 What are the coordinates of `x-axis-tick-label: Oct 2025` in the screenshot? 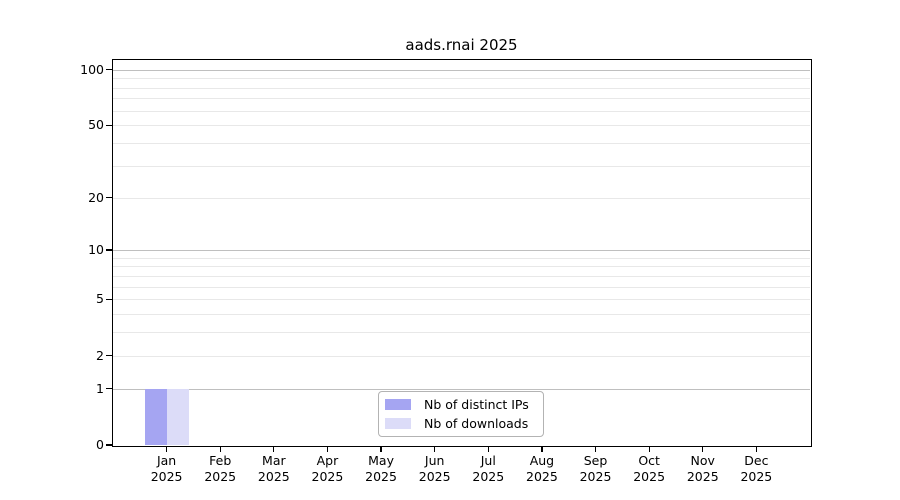 It's located at (649, 468).